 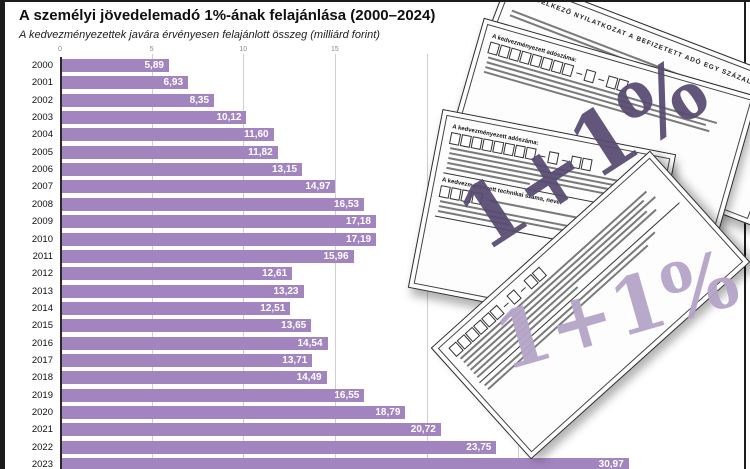 What do you see at coordinates (199, 187) in the screenshot?
I see `bar: 14,97` at bounding box center [199, 187].